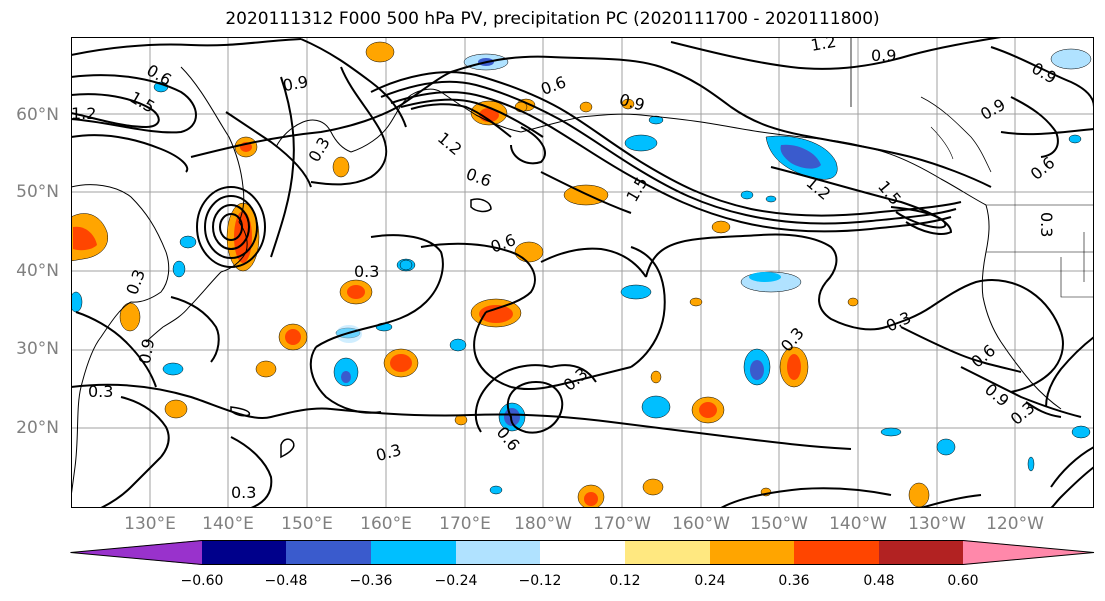 This screenshot has height=601, width=1105. I want to click on colorbar-tick-label: 0.24, so click(710, 581).